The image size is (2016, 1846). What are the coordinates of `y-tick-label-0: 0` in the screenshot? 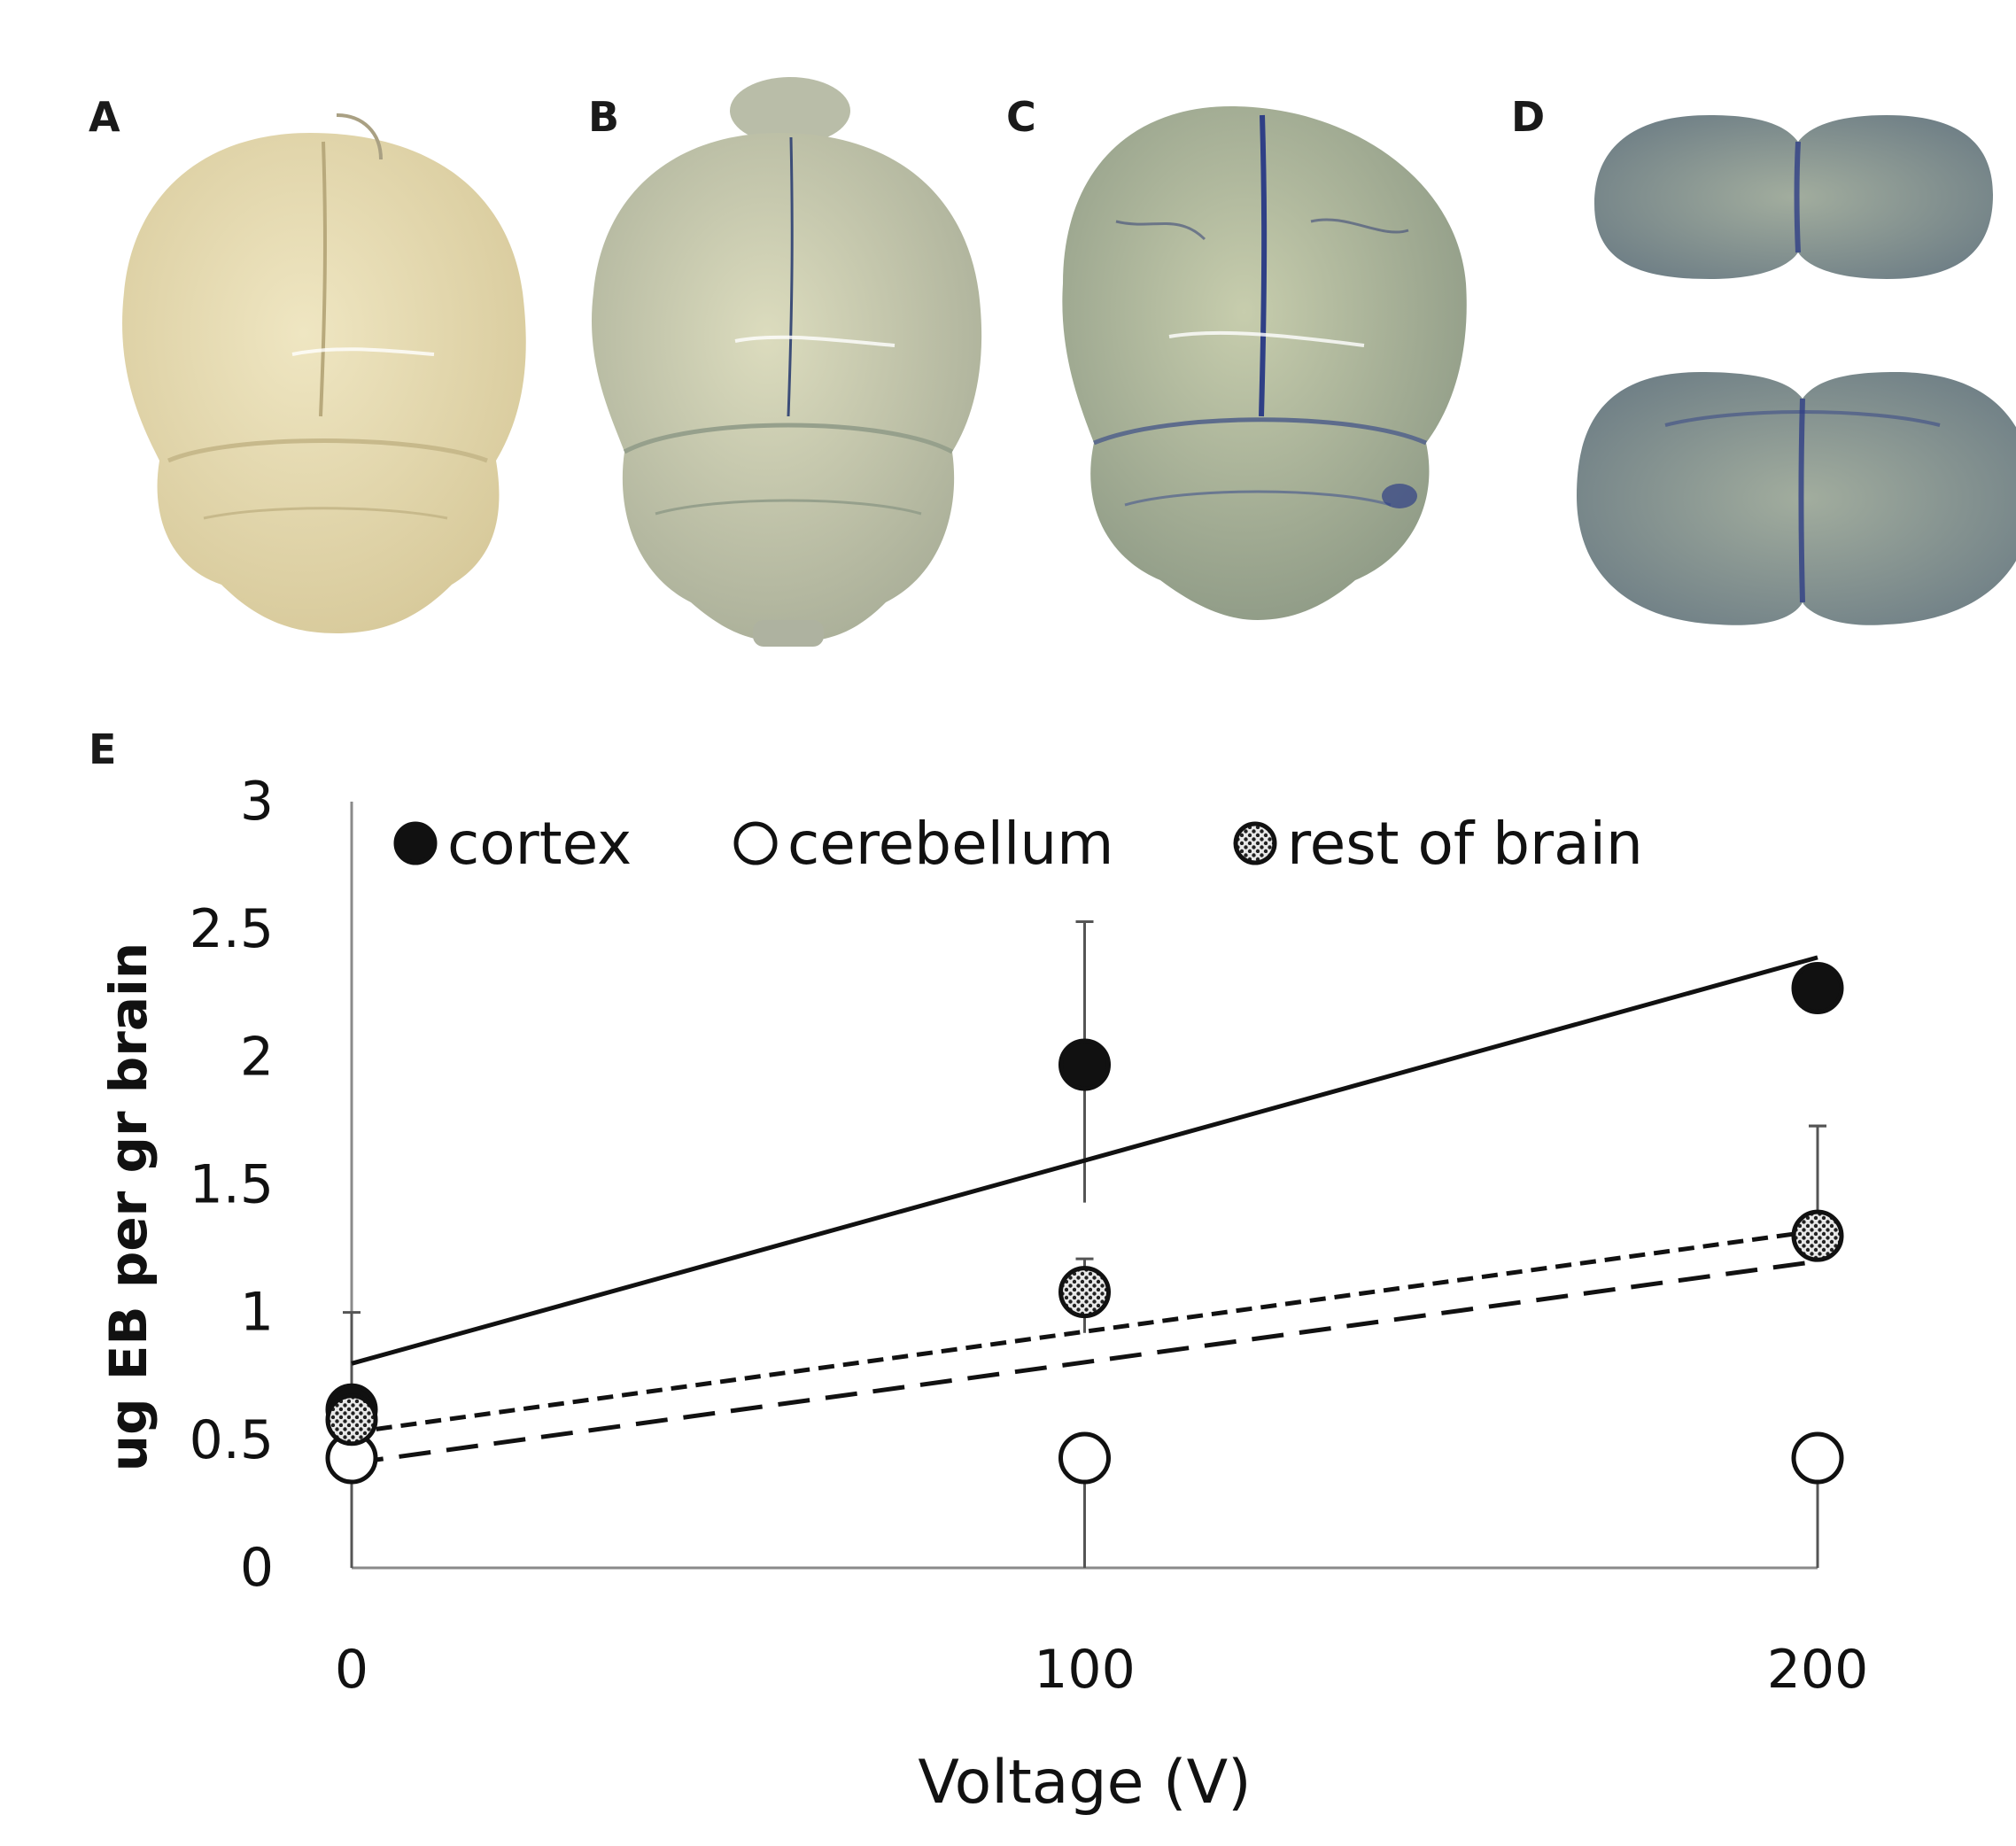 It's located at (257, 1568).